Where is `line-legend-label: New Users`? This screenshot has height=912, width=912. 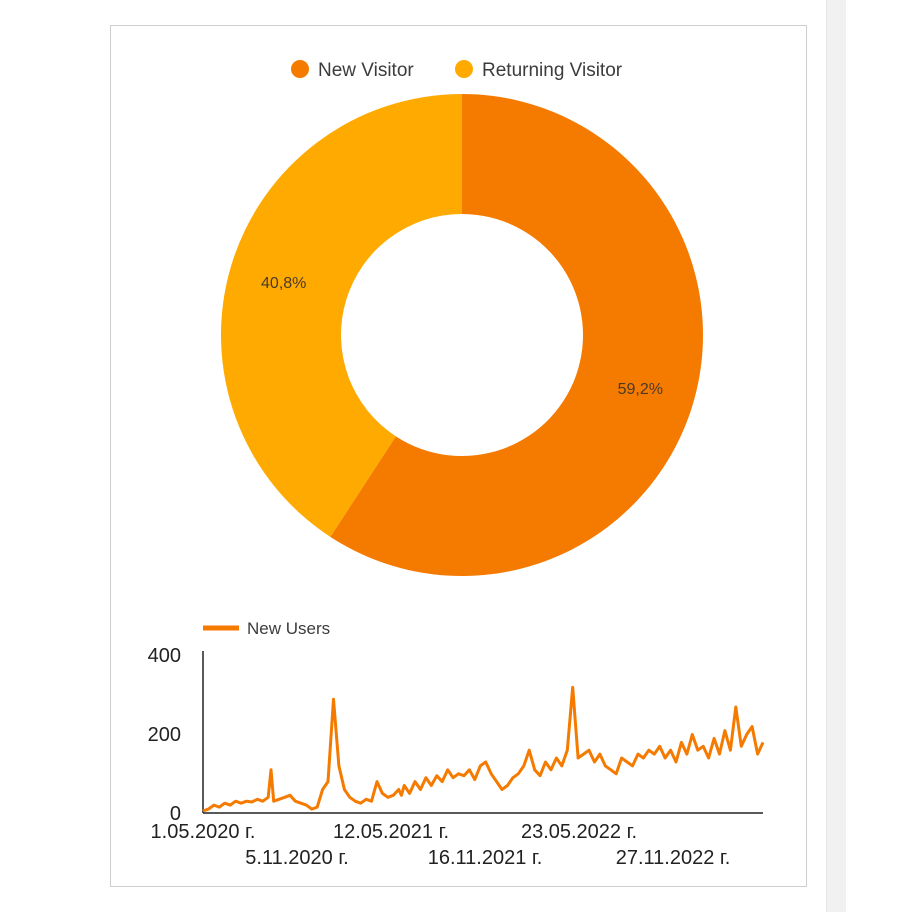 line-legend-label: New Users is located at coordinates (288, 628).